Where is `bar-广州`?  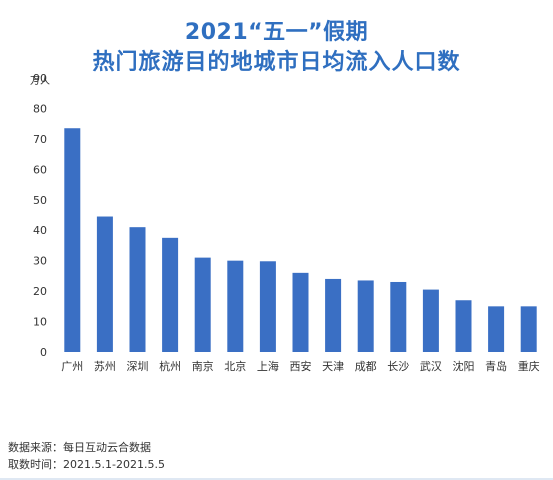
bar-广州 is located at coordinates (72, 240).